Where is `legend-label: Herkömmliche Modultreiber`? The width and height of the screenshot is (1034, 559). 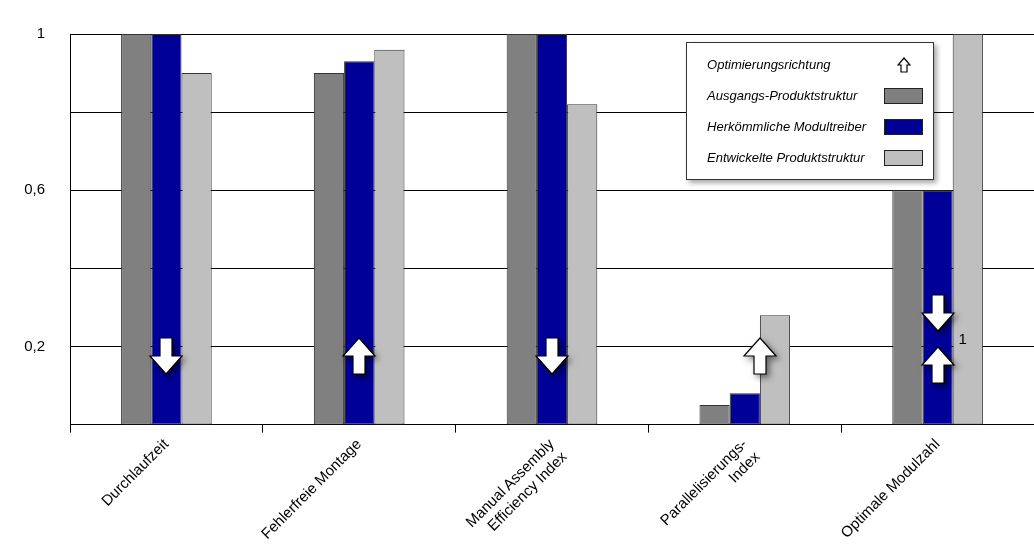 legend-label: Herkömmliche Modultreiber is located at coordinates (786, 126).